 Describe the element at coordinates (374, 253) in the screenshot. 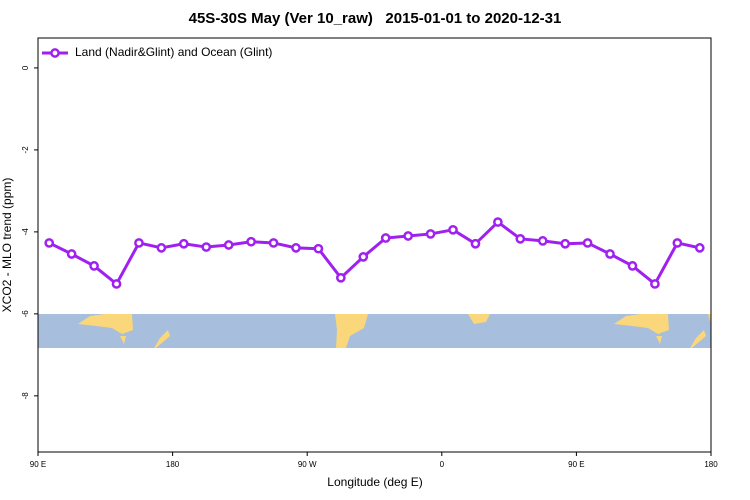

I see `series-line` at that location.